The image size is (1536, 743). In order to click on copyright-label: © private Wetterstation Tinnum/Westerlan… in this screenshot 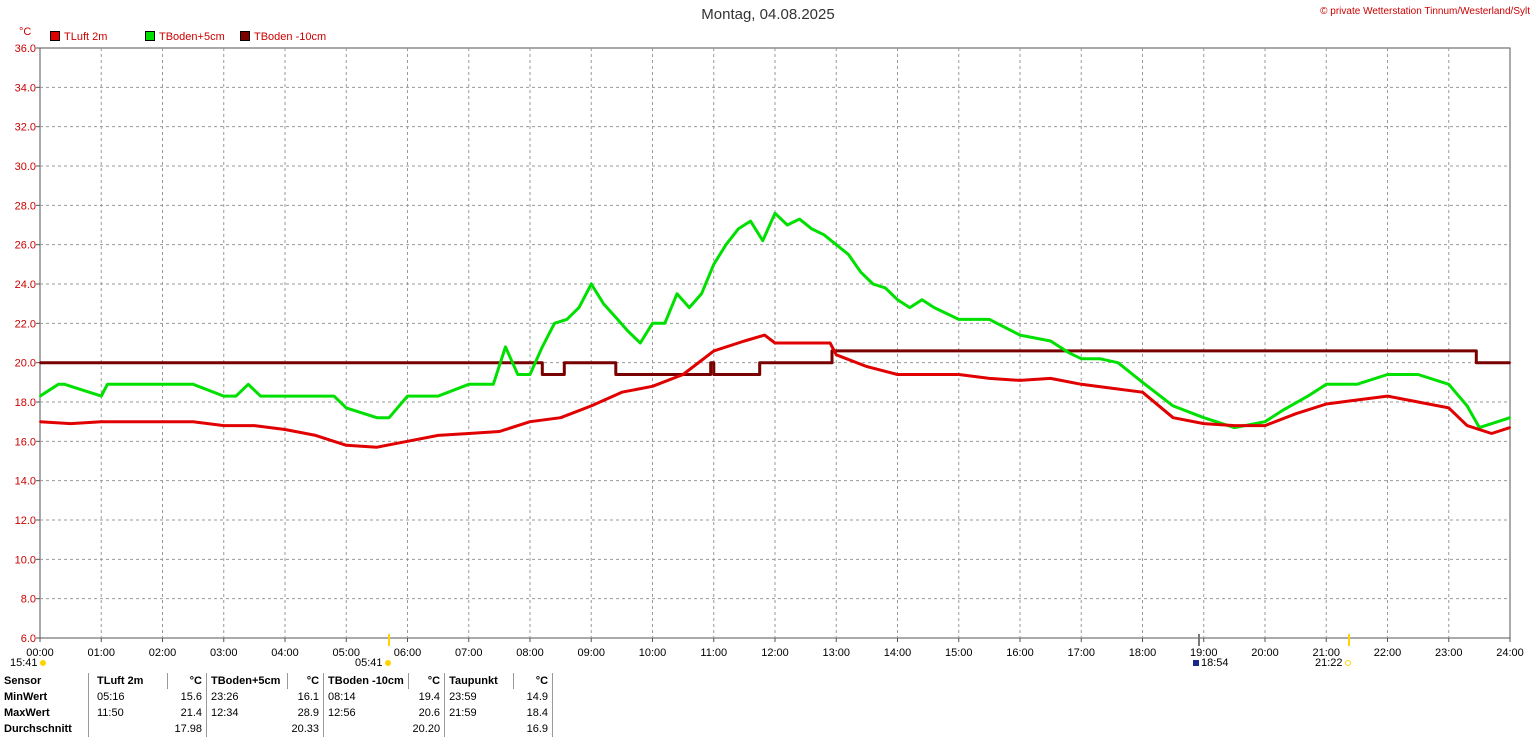, I will do `click(1425, 11)`.